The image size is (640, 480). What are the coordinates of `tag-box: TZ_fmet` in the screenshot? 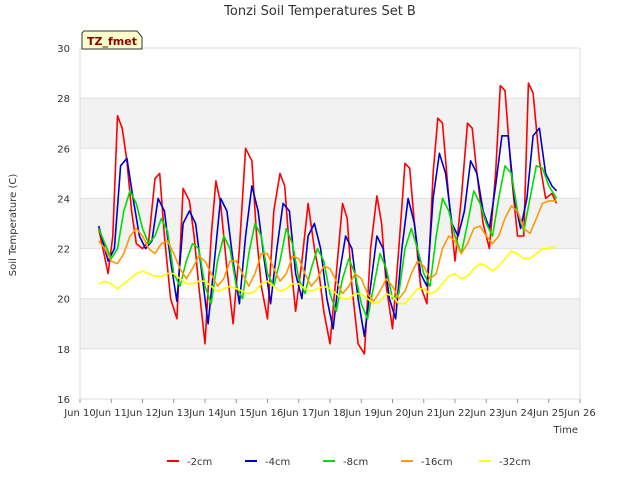 It's located at (112, 40).